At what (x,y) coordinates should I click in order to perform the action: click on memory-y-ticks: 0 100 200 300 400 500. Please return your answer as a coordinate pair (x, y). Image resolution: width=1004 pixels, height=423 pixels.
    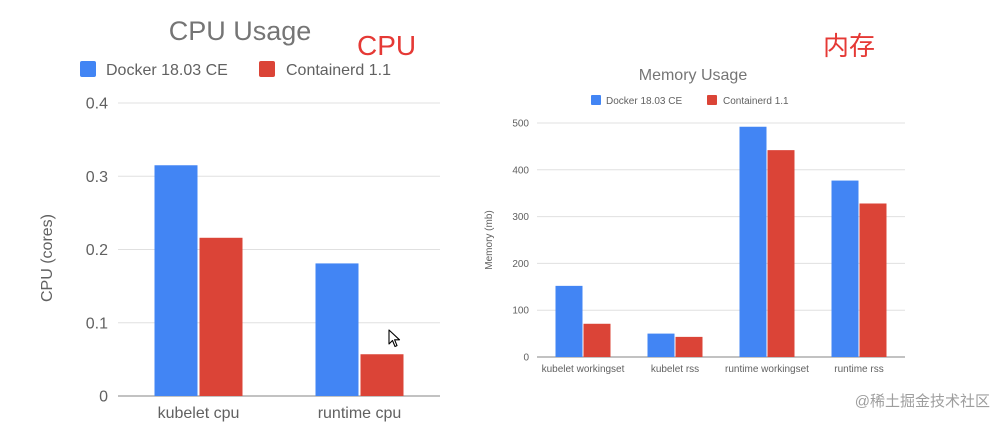
    Looking at the image, I should click on (520, 241).